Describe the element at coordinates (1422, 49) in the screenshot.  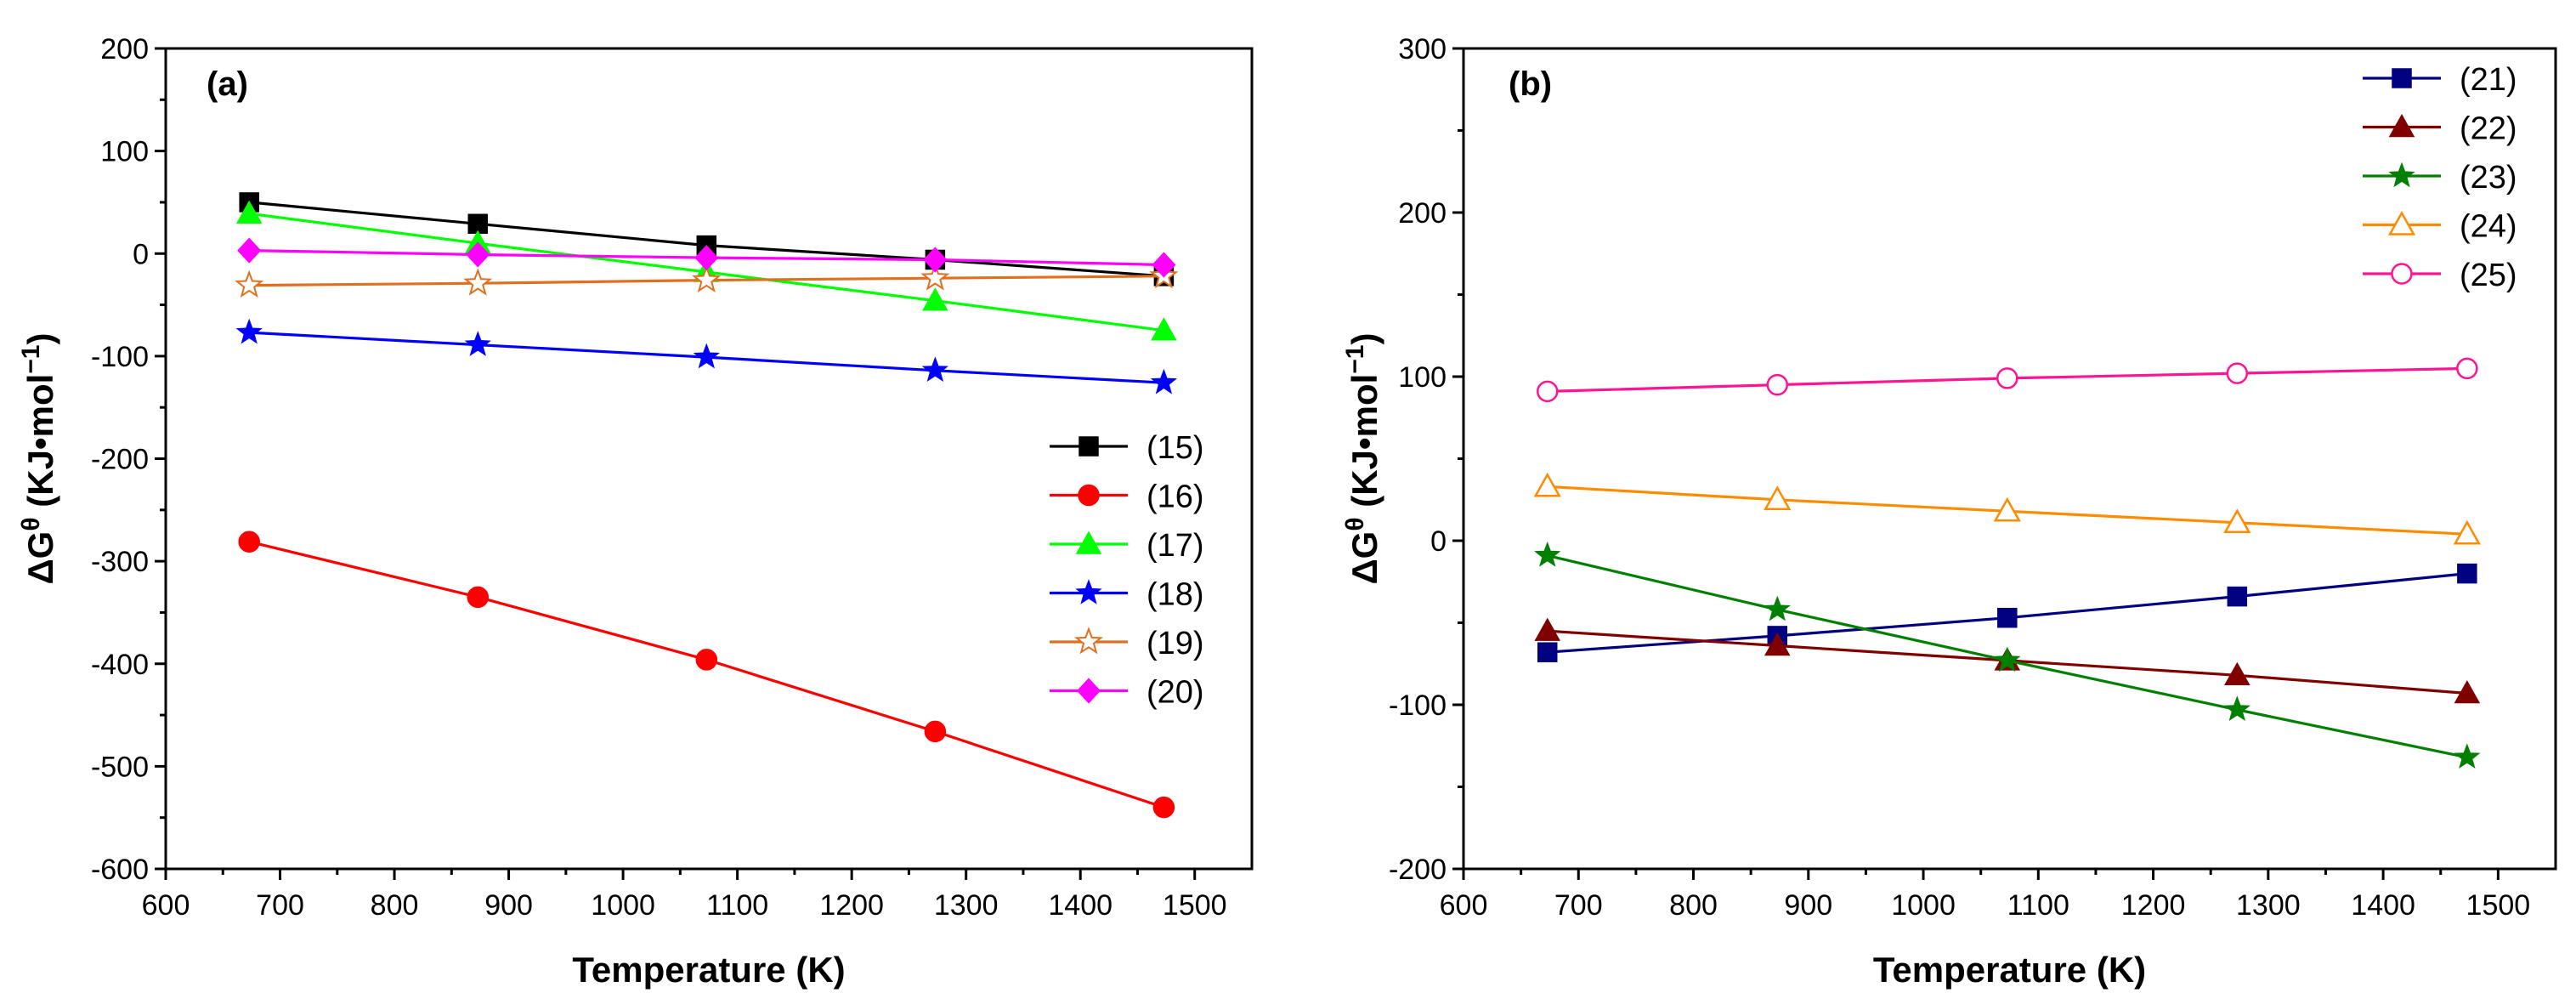
I see `y-tick-label: 300` at that location.